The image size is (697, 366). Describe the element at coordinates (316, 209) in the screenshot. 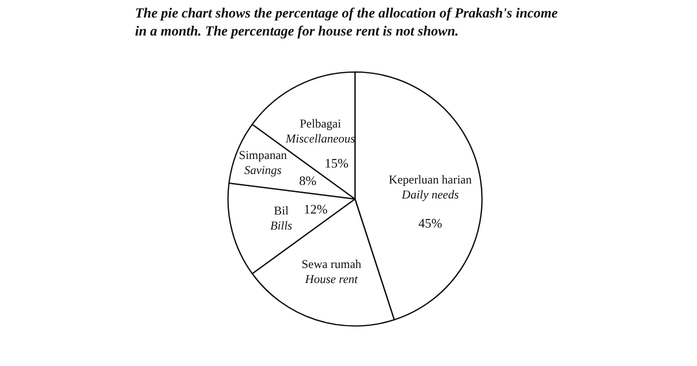

I see `data-label: 12%` at that location.